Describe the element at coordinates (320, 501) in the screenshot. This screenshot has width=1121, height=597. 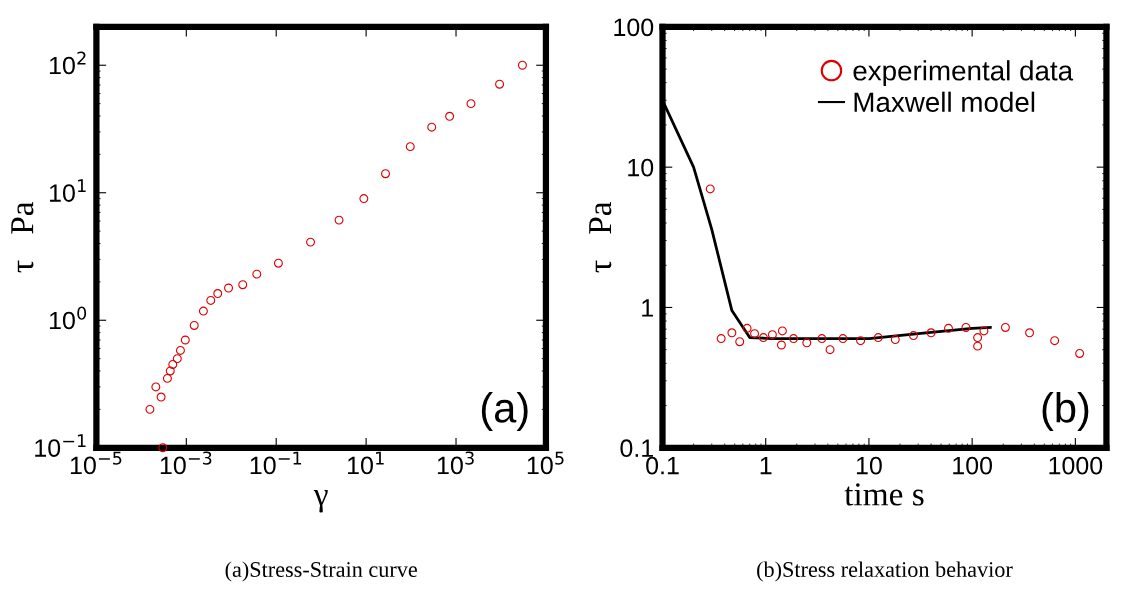
I see `x-axis-title: γ` at that location.